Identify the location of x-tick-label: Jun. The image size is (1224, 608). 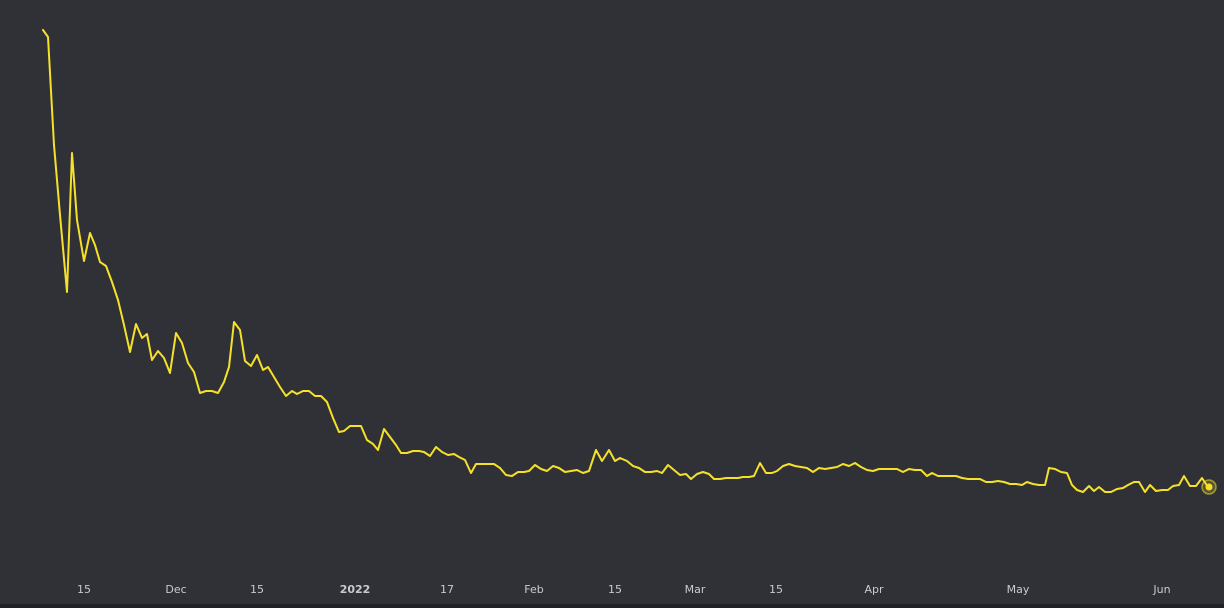
(1162, 589).